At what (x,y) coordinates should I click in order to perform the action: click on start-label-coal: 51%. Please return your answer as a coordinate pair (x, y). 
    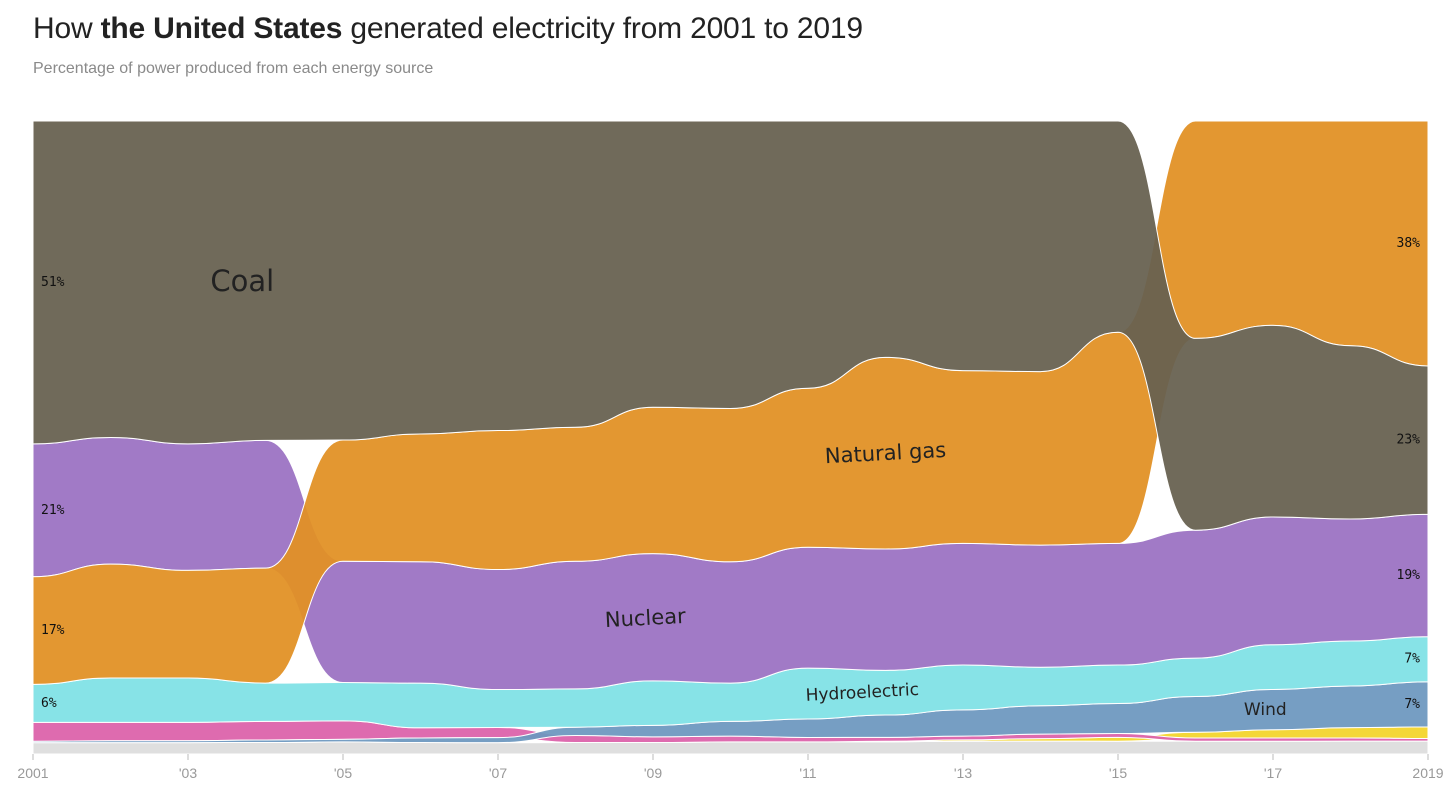
    Looking at the image, I should click on (53, 282).